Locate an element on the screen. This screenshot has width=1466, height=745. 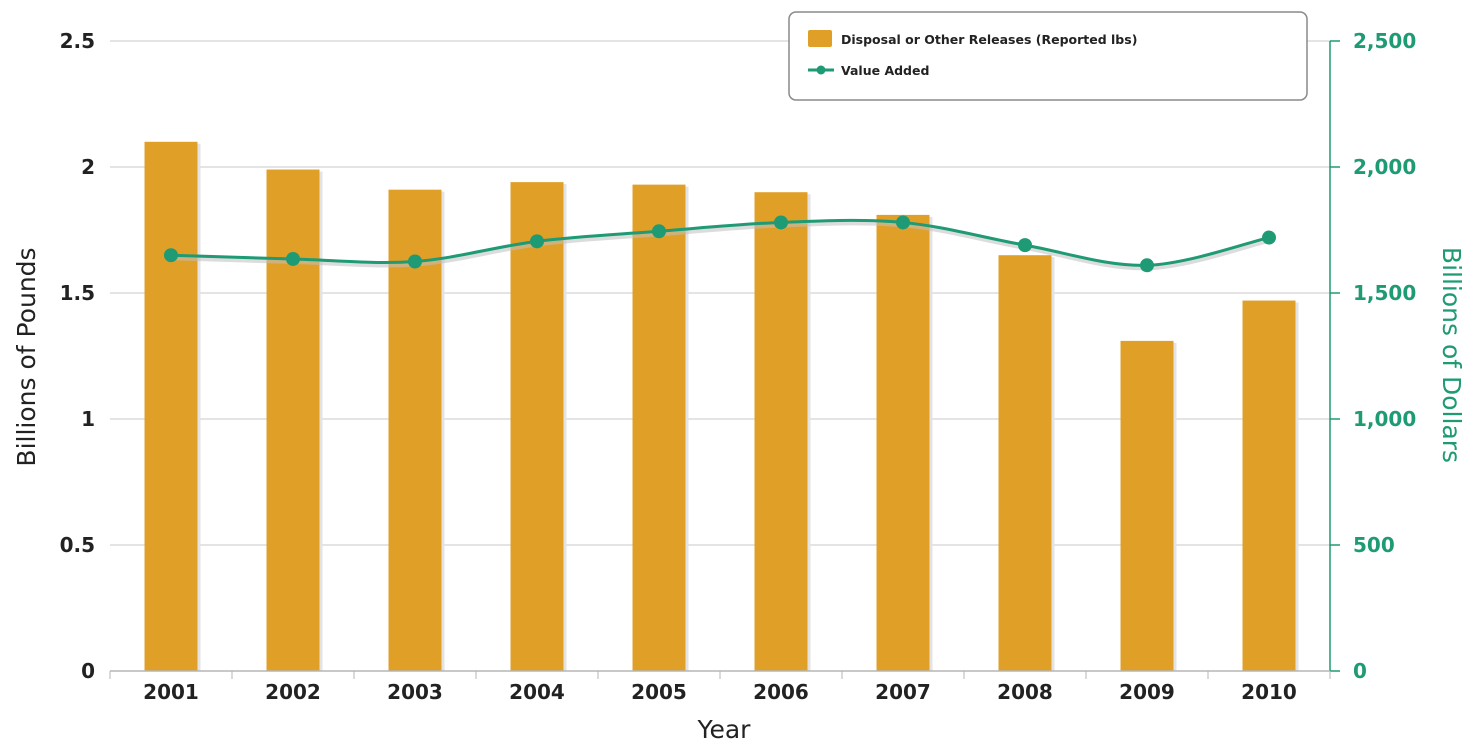
x-tick-label: 2008 is located at coordinates (1025, 692).